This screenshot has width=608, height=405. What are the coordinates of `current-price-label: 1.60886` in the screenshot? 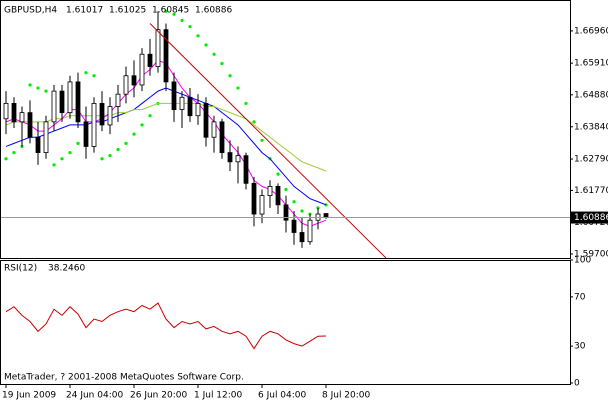 It's located at (591, 218).